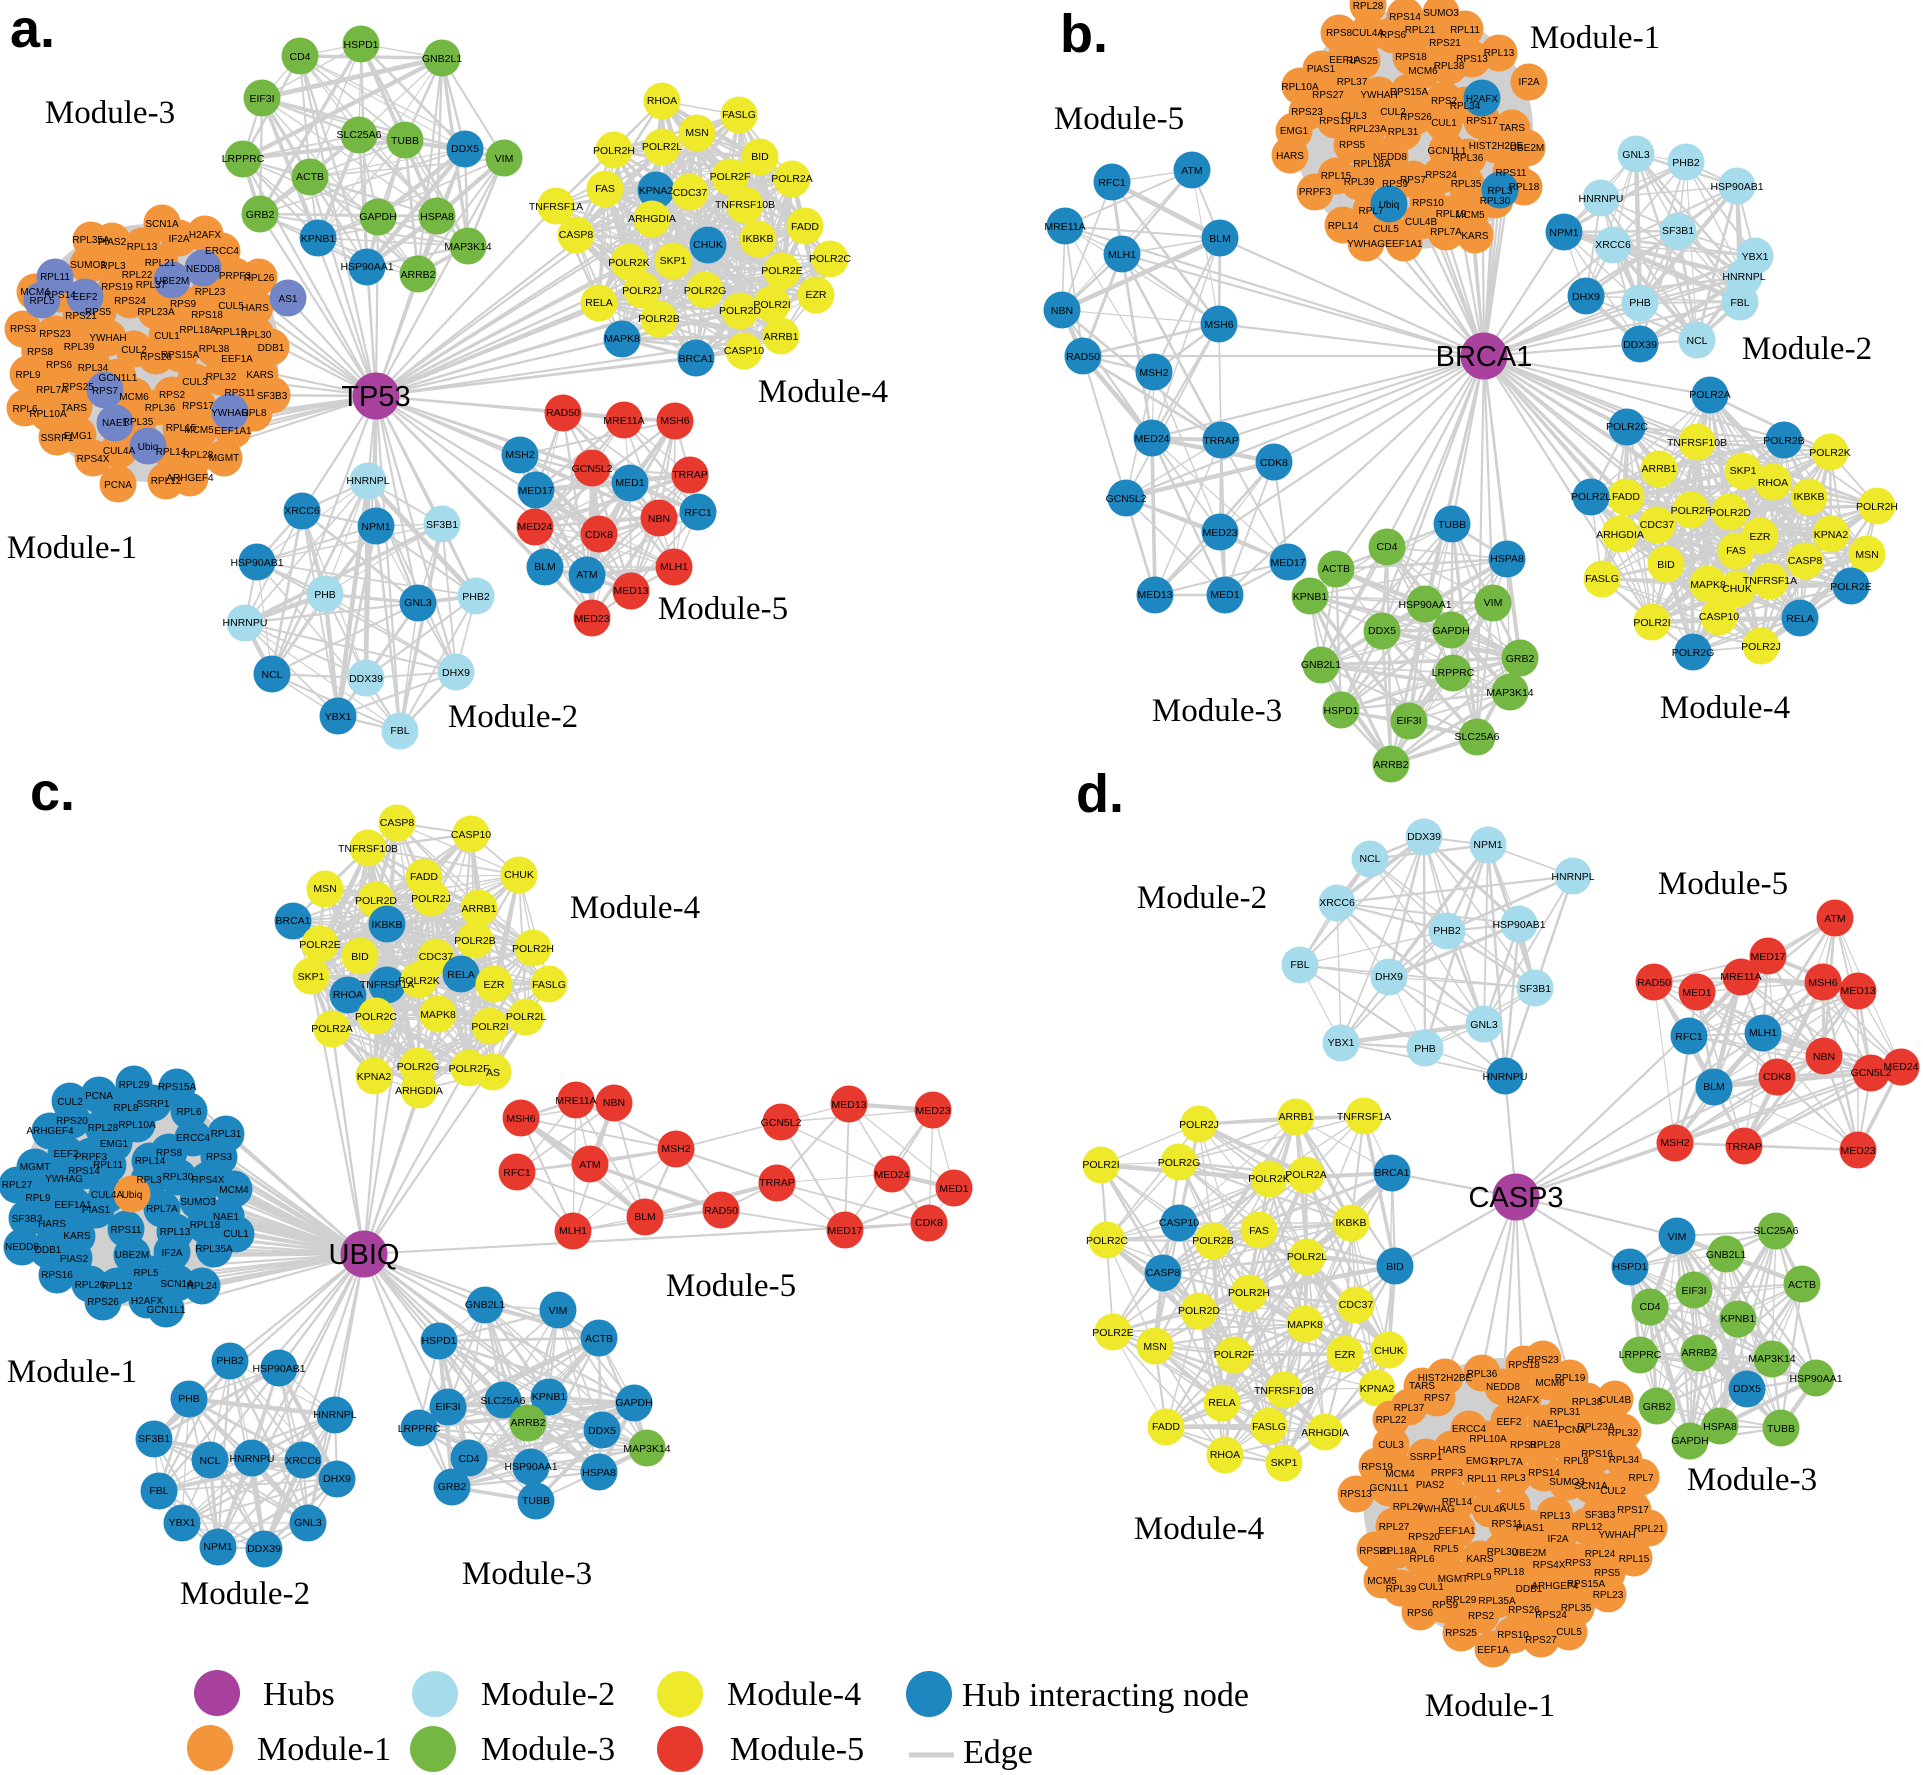 The width and height of the screenshot is (1923, 1775). What do you see at coordinates (1154, 595) in the screenshot?
I see `svg-text: MED13` at bounding box center [1154, 595].